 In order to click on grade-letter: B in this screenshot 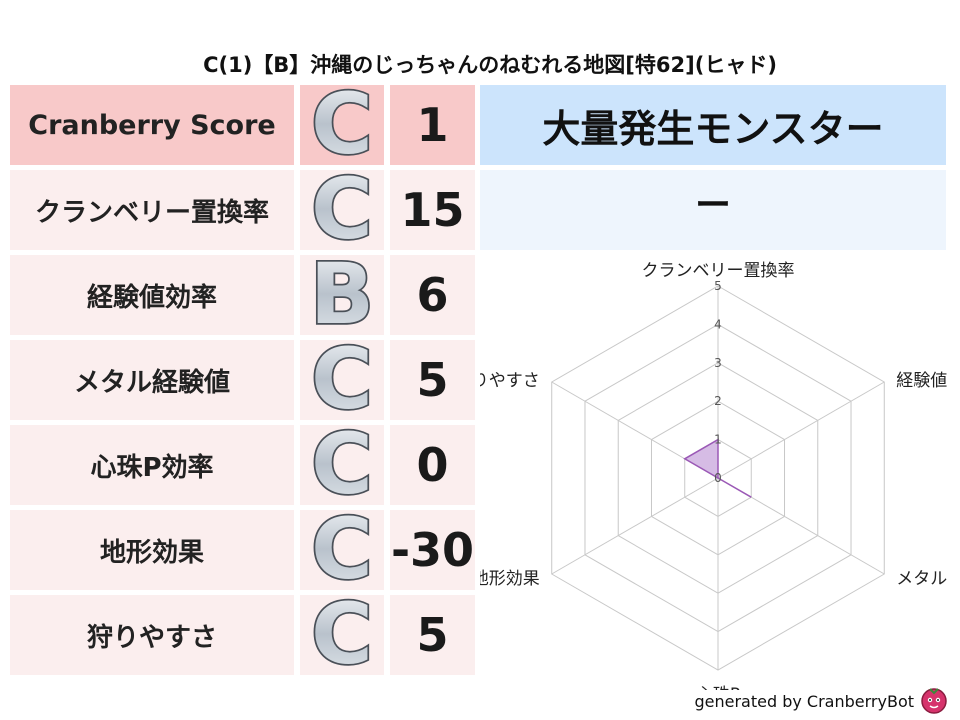, I will do `click(342, 295)`.